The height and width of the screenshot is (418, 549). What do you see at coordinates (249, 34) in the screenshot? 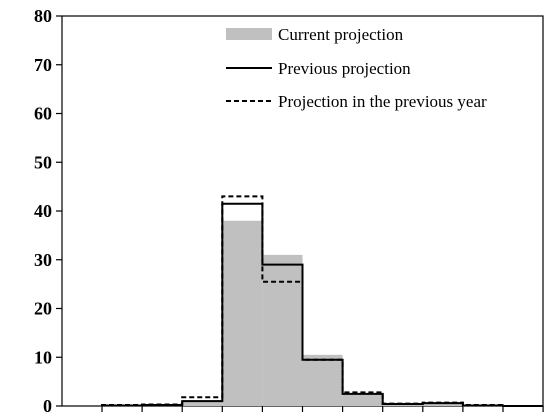
I see `legend-swatch-current` at bounding box center [249, 34].